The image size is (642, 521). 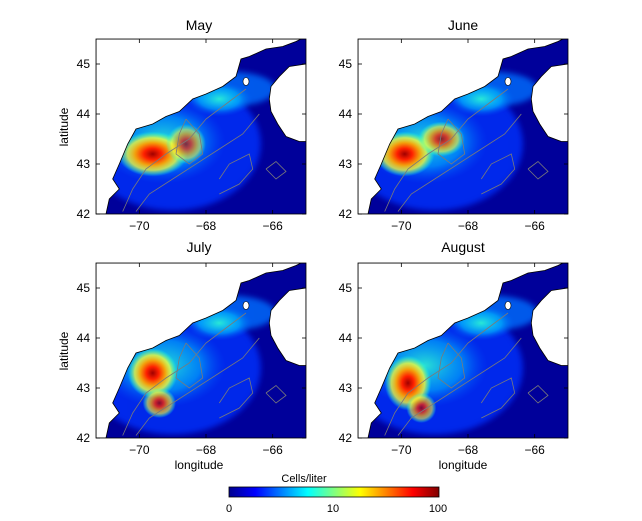 What do you see at coordinates (64, 126) in the screenshot?
I see `y-axis-label-top: latitude` at bounding box center [64, 126].